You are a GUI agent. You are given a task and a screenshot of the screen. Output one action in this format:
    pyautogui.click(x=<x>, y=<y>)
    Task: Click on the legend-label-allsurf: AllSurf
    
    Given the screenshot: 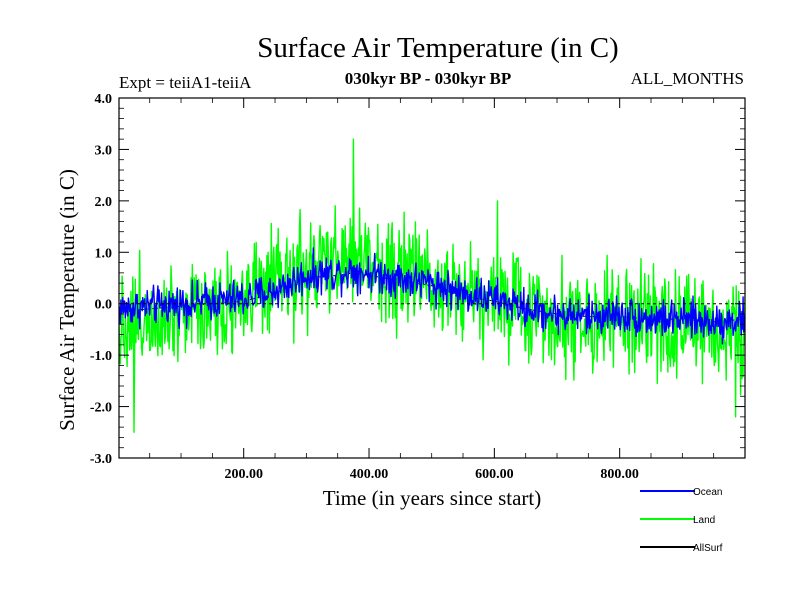 What is the action you would take?
    pyautogui.click(x=708, y=548)
    